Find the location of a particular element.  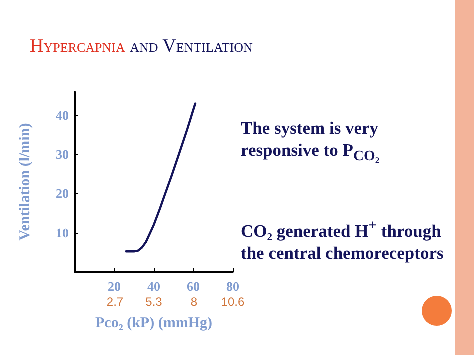

text: The system is very responsive to P$_{CO₂}$ is located at coordinates (311, 141).